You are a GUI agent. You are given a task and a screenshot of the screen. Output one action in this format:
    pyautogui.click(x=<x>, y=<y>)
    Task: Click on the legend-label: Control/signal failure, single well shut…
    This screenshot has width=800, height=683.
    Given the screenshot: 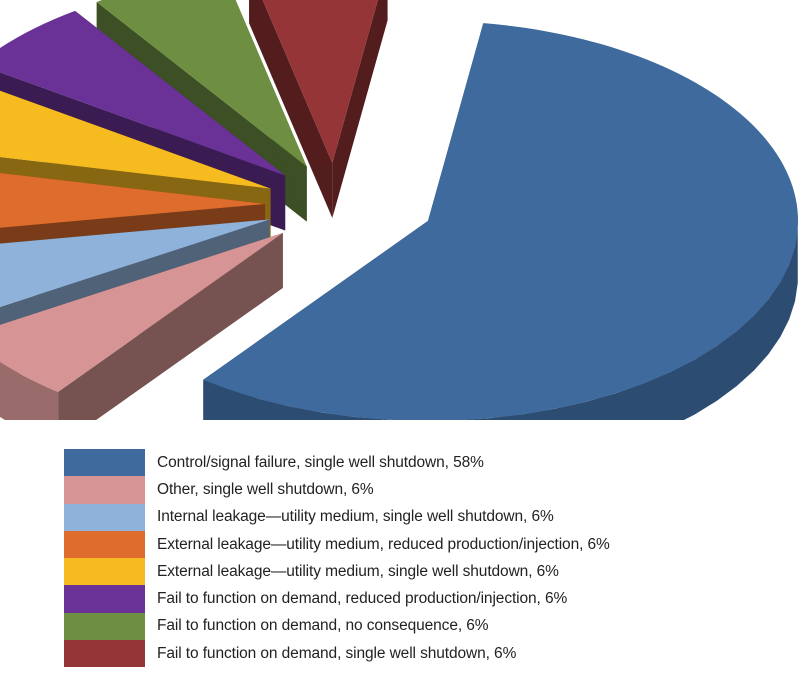 What is the action you would take?
    pyautogui.click(x=320, y=462)
    